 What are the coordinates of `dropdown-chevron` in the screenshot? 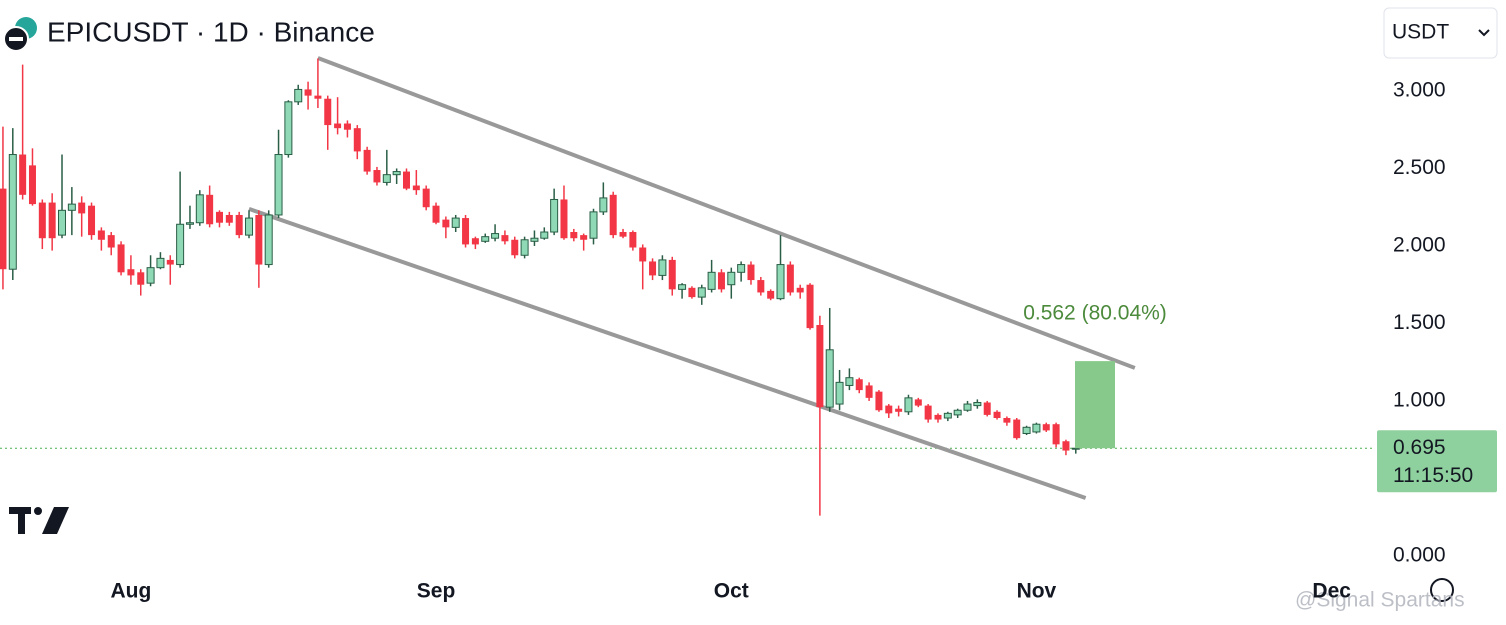 It's located at (1484, 33).